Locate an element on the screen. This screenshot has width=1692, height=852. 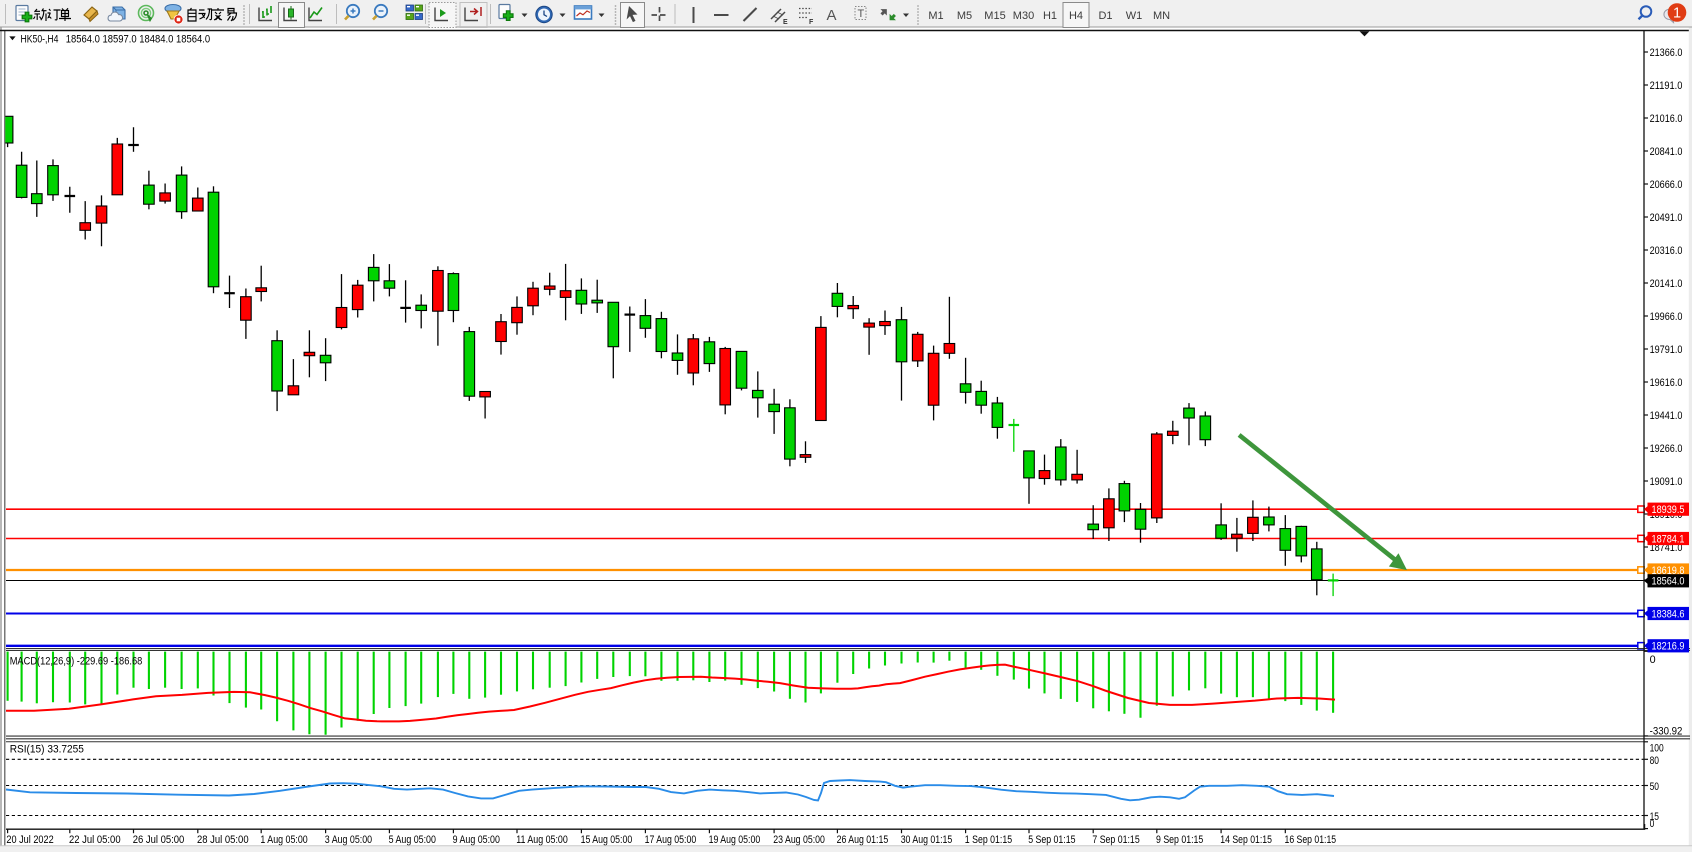
svg-text: 80 is located at coordinates (1654, 761).